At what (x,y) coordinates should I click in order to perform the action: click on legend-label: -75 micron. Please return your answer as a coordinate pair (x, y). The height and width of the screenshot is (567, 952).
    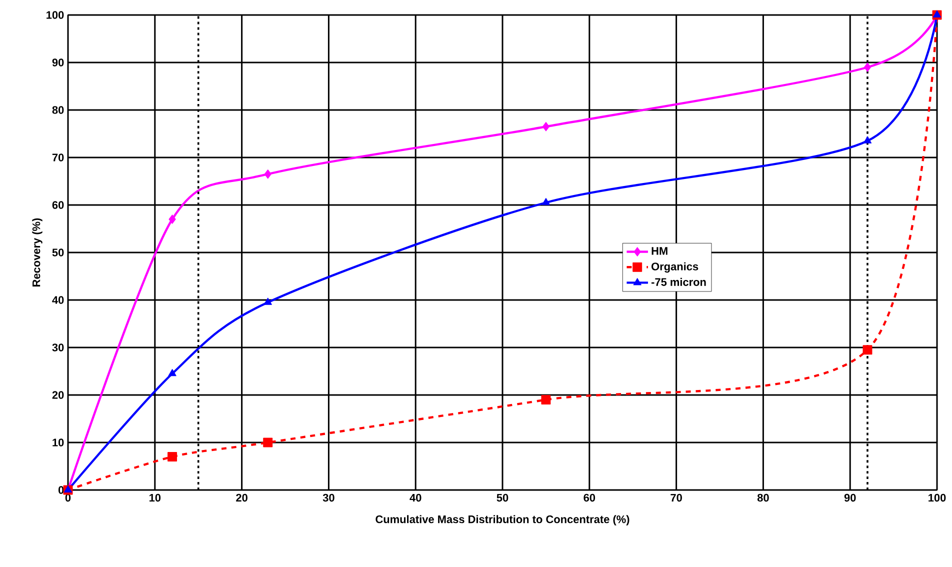
    Looking at the image, I should click on (678, 282).